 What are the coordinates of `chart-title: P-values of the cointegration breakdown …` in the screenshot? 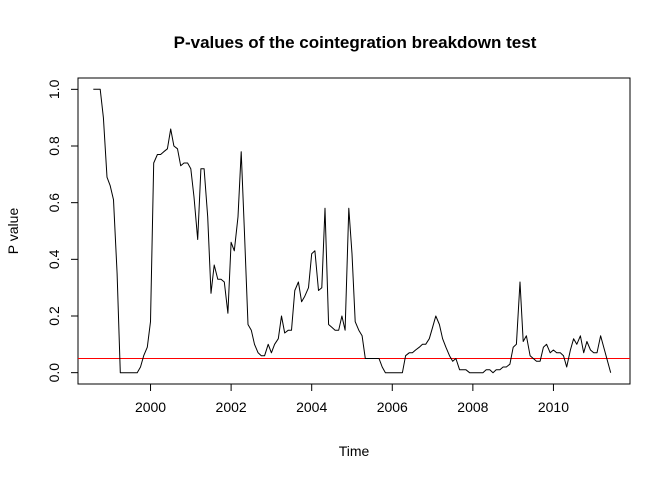 It's located at (355, 42).